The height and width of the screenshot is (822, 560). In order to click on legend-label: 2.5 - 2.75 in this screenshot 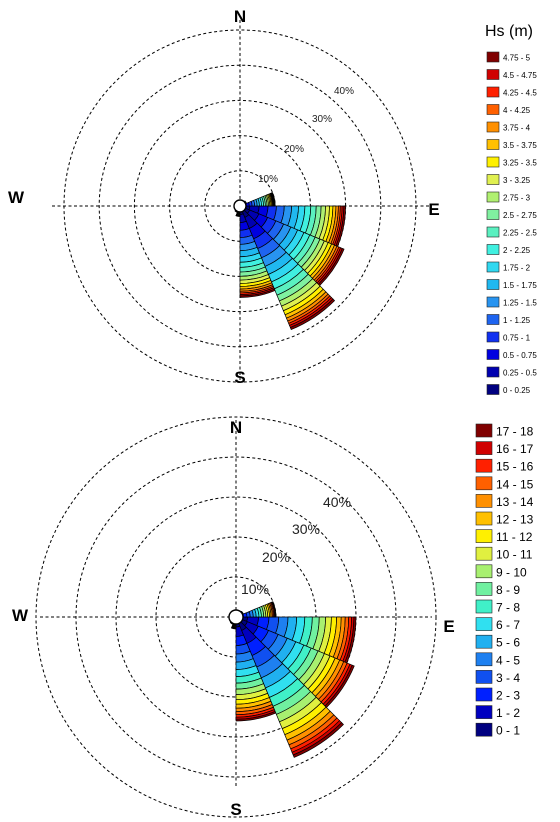, I will do `click(520, 215)`.